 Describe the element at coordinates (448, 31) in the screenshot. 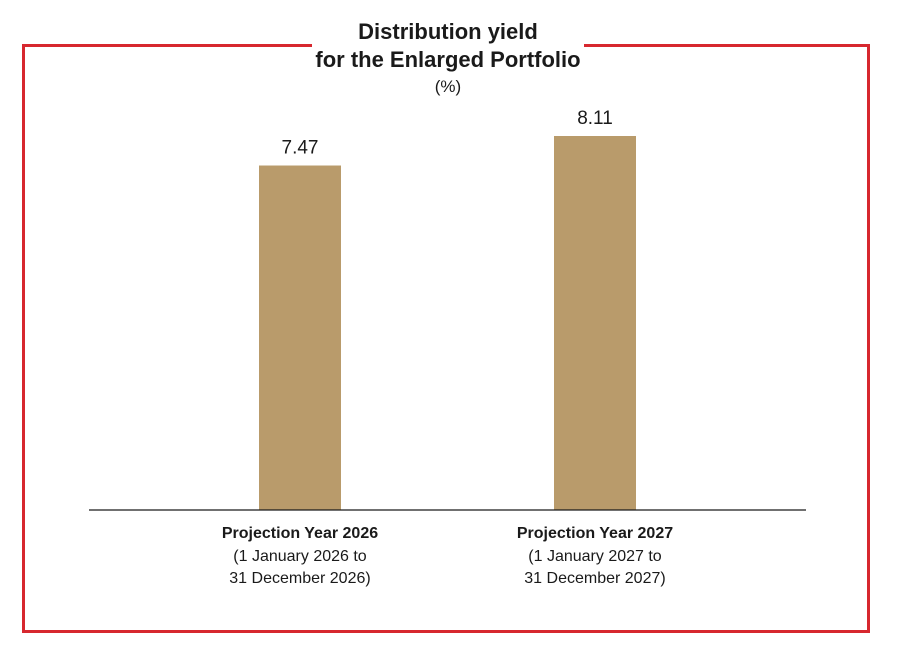

I see `chart-title-line-1: Distribution yield` at that location.